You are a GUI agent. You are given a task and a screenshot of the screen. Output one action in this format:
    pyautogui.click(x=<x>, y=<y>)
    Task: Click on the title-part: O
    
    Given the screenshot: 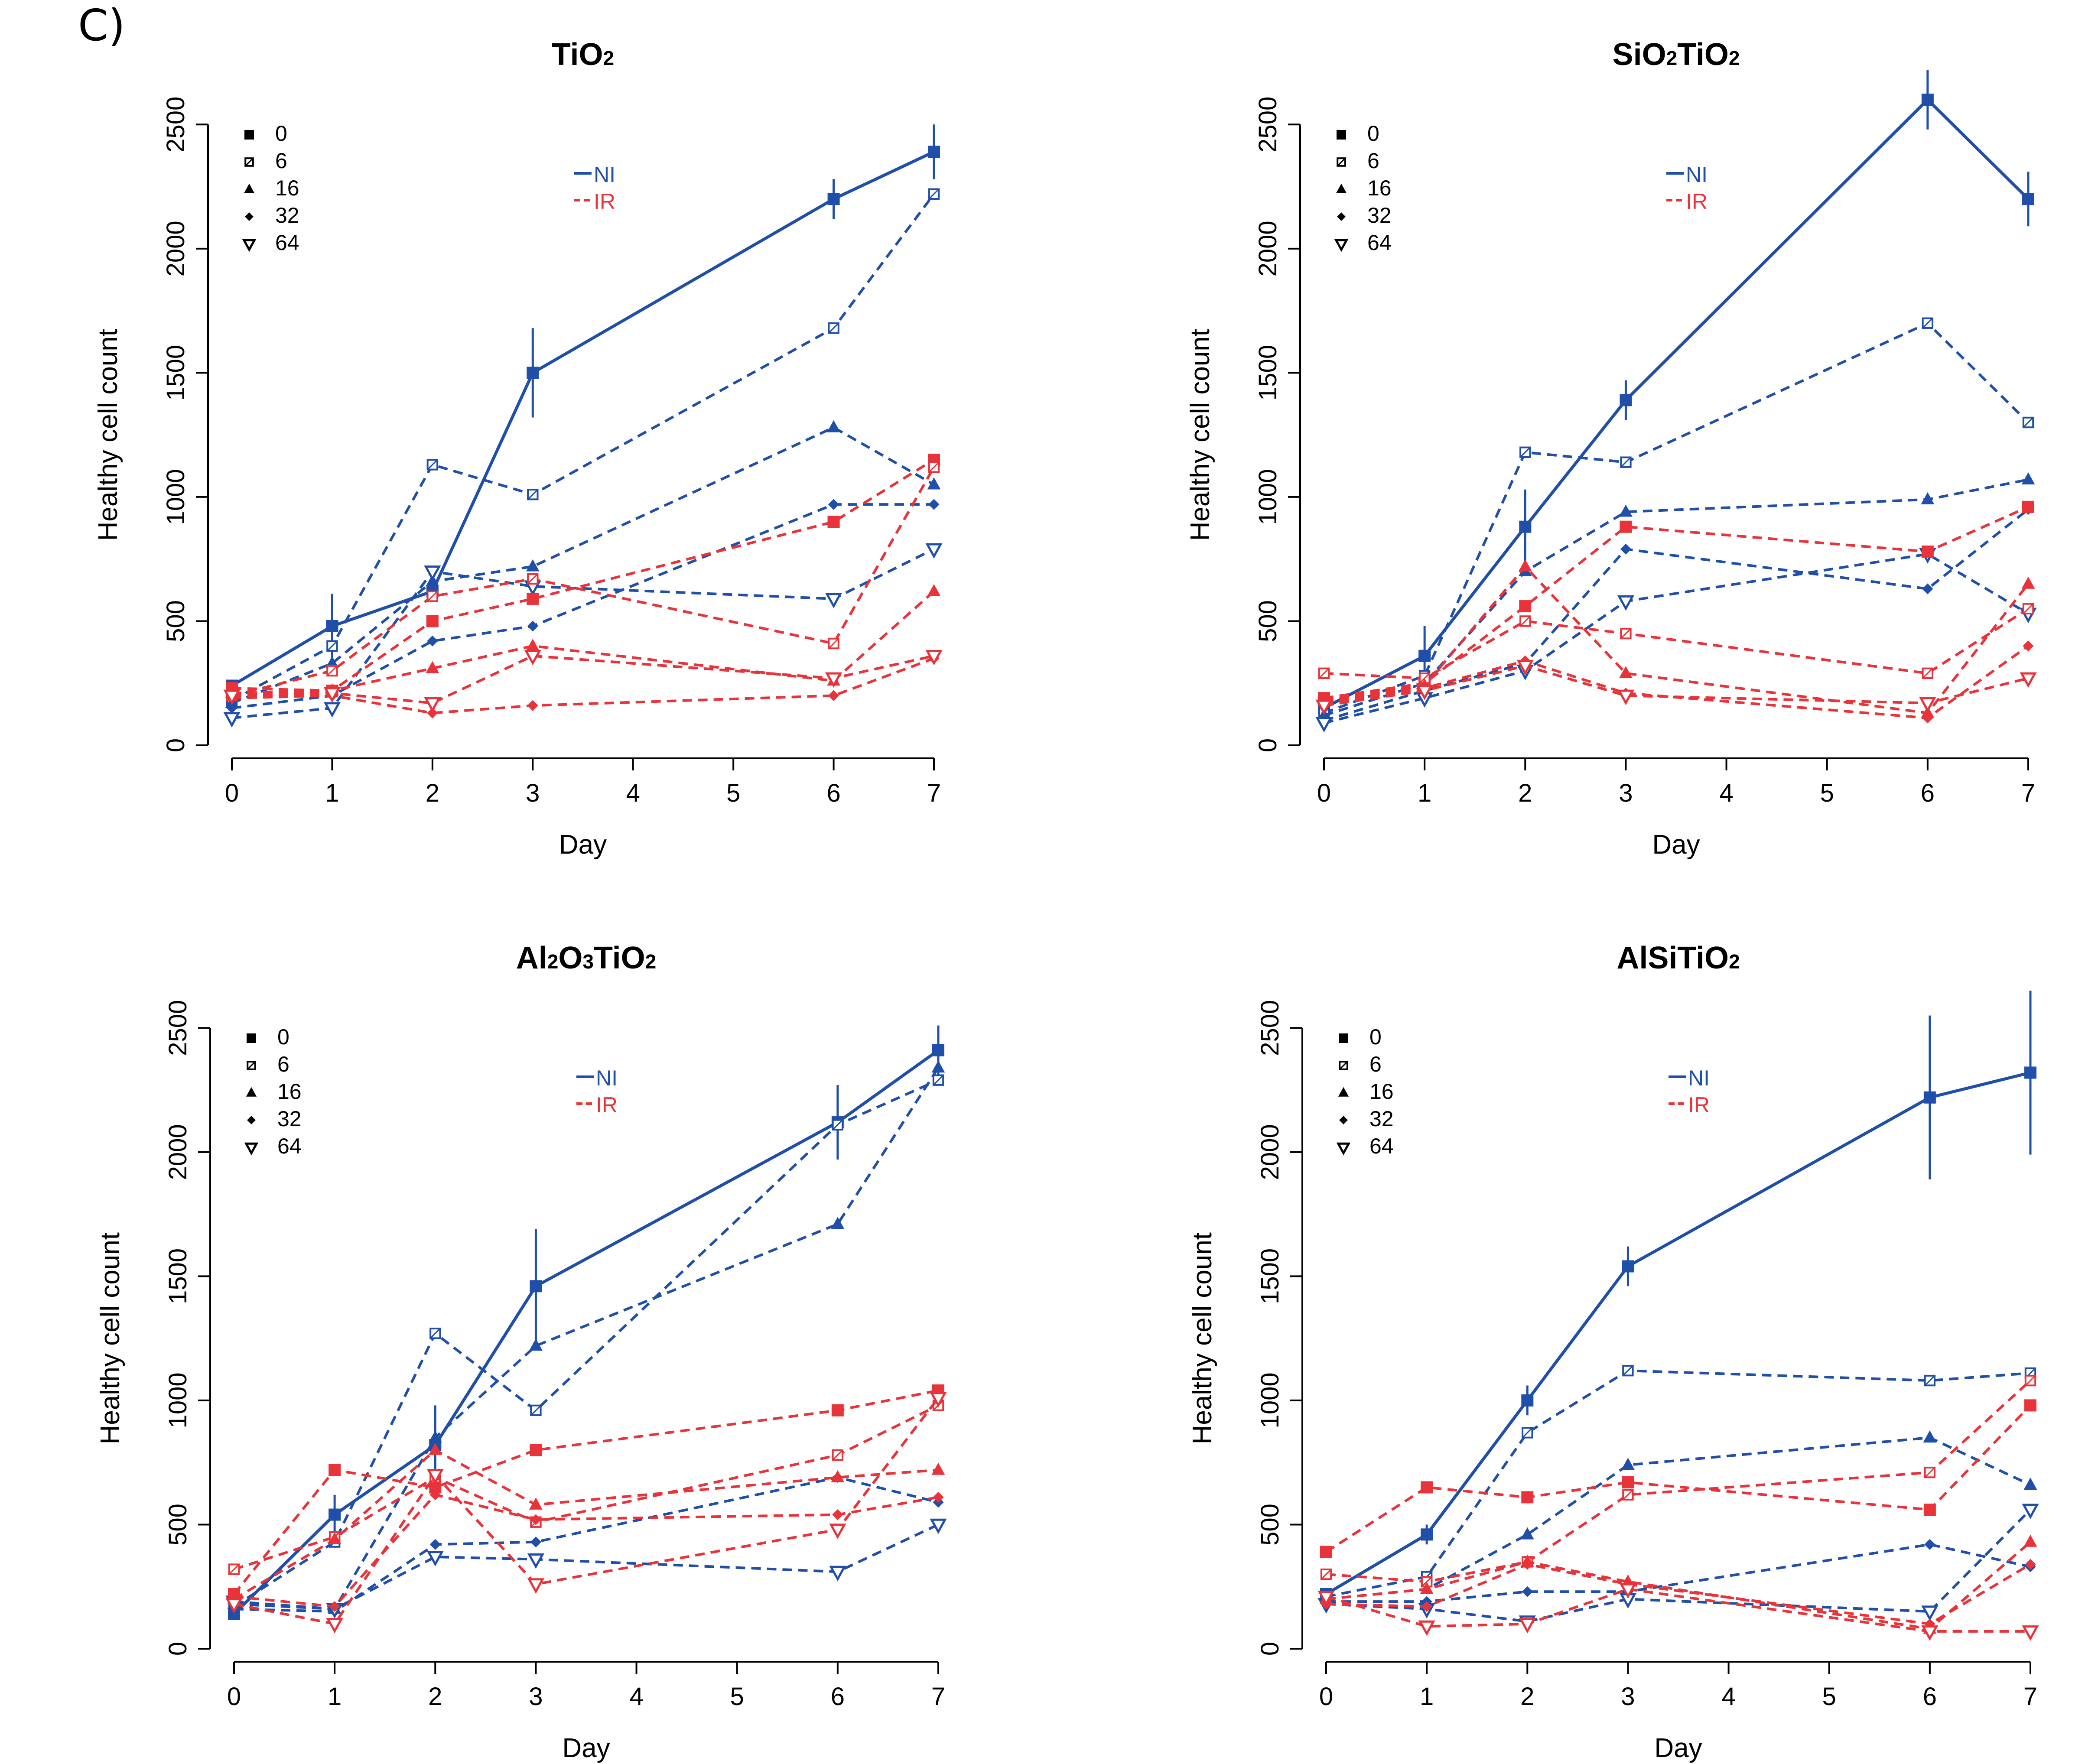 What is the action you would take?
    pyautogui.click(x=570, y=958)
    